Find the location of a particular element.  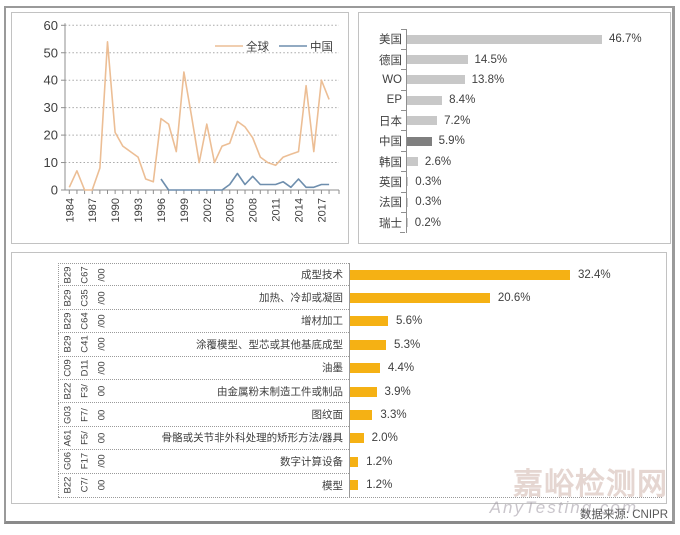

country-value: 8.4% is located at coordinates (462, 100).